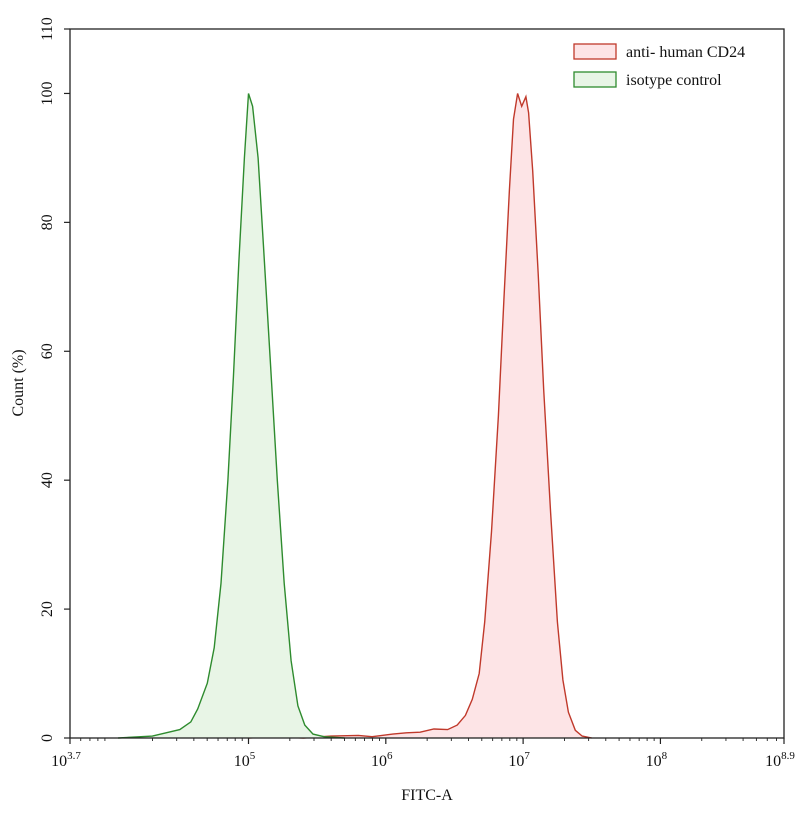 This screenshot has width=804, height=813. Describe the element at coordinates (47, 93) in the screenshot. I see `y-tick-label: 100` at that location.